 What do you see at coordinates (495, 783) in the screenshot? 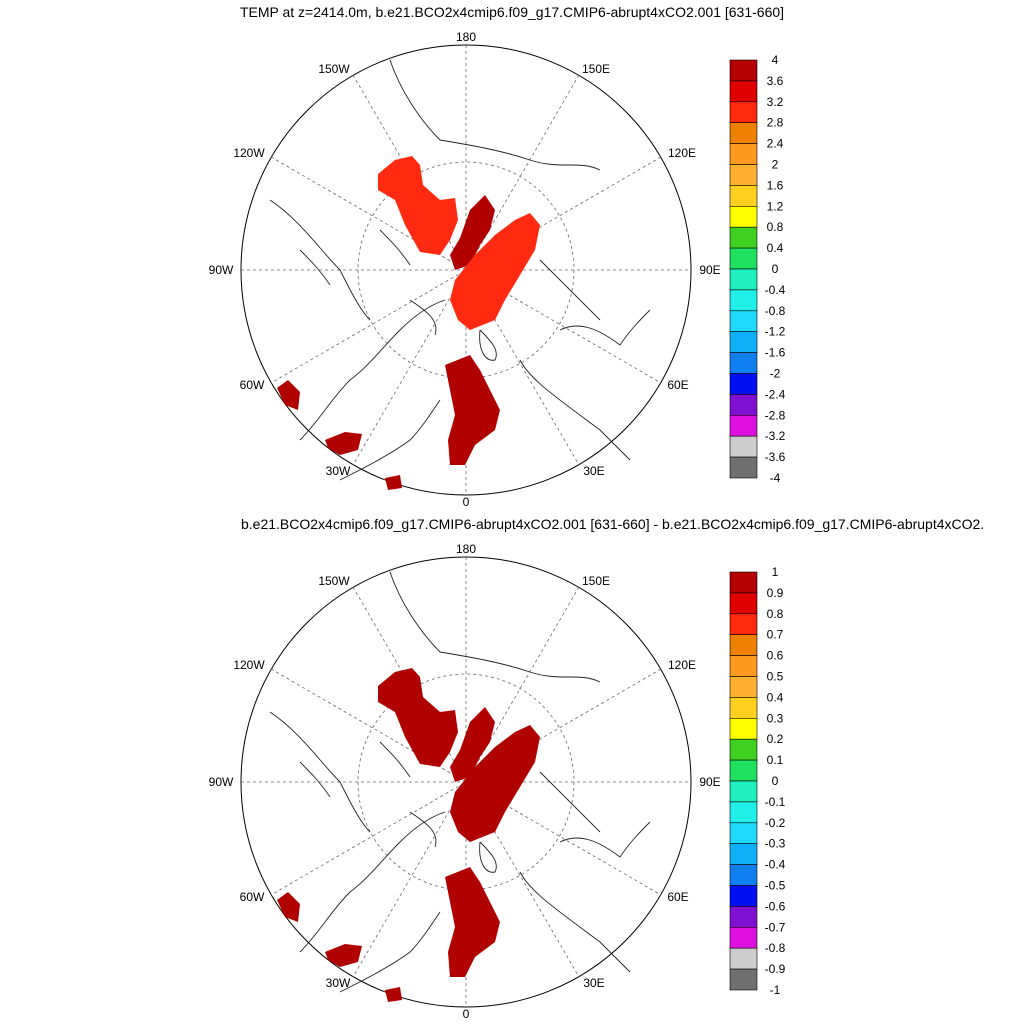
I see `region-eurasian-basin` at bounding box center [495, 783].